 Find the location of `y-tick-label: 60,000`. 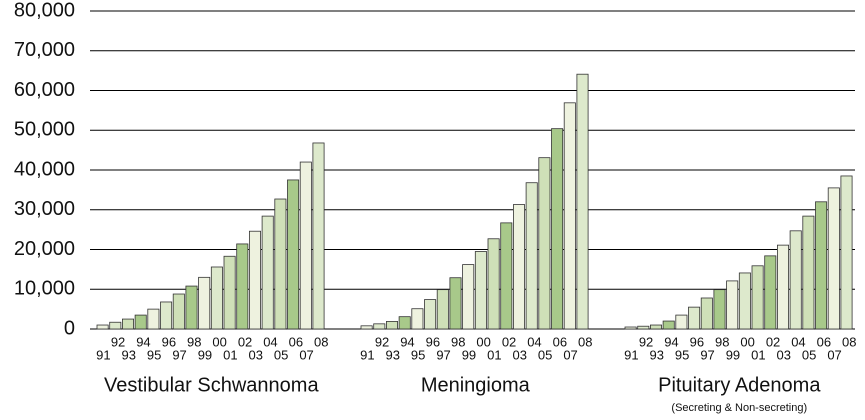

y-tick-label: 60,000 is located at coordinates (44, 90).